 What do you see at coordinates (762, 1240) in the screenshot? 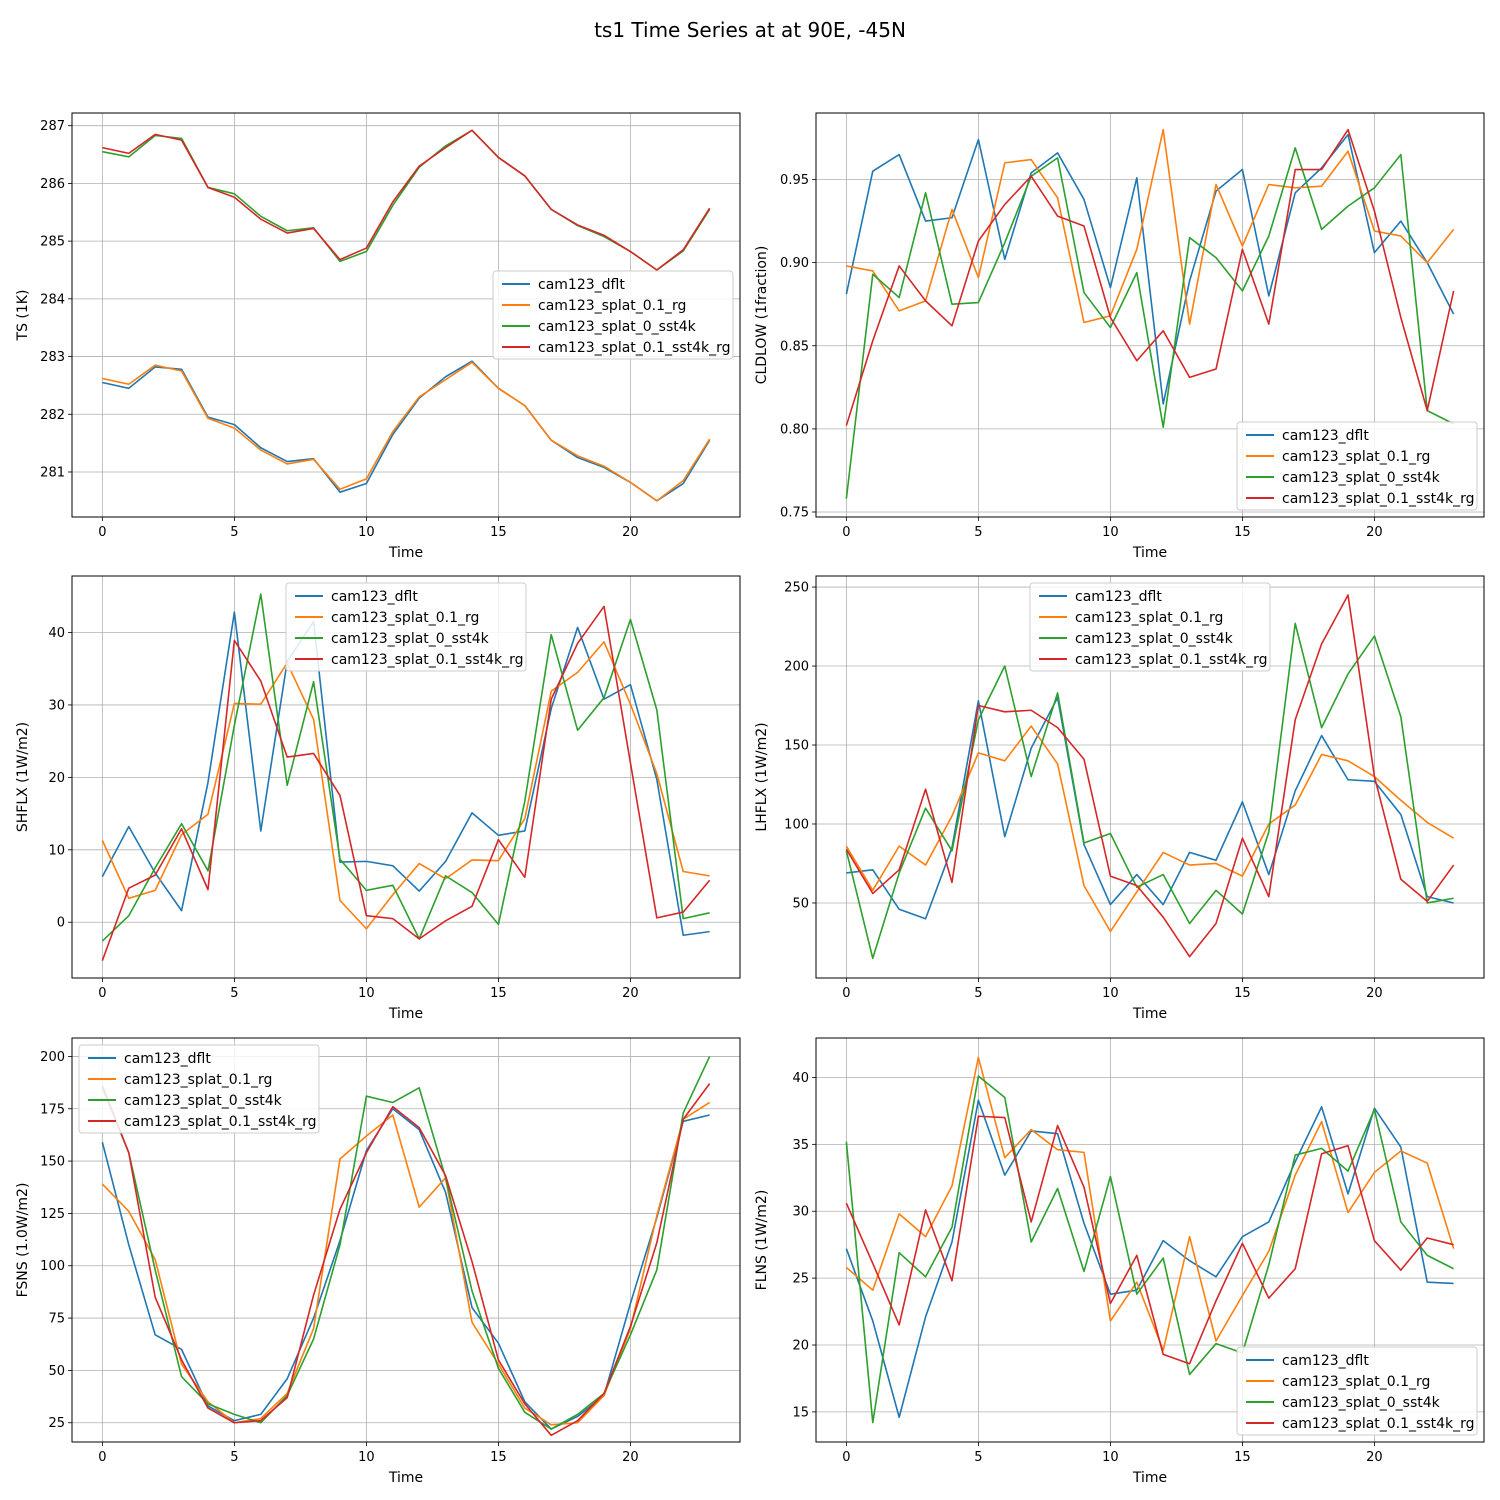
I see `y-axis-label: FLNS (1W/m2)` at bounding box center [762, 1240].